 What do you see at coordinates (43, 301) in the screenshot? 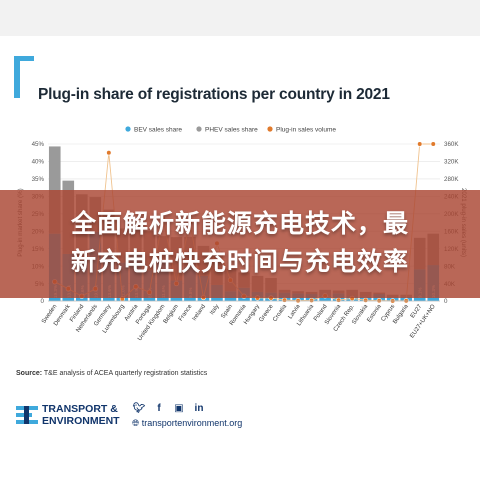
I see `y-tick-label: 0` at bounding box center [43, 301].